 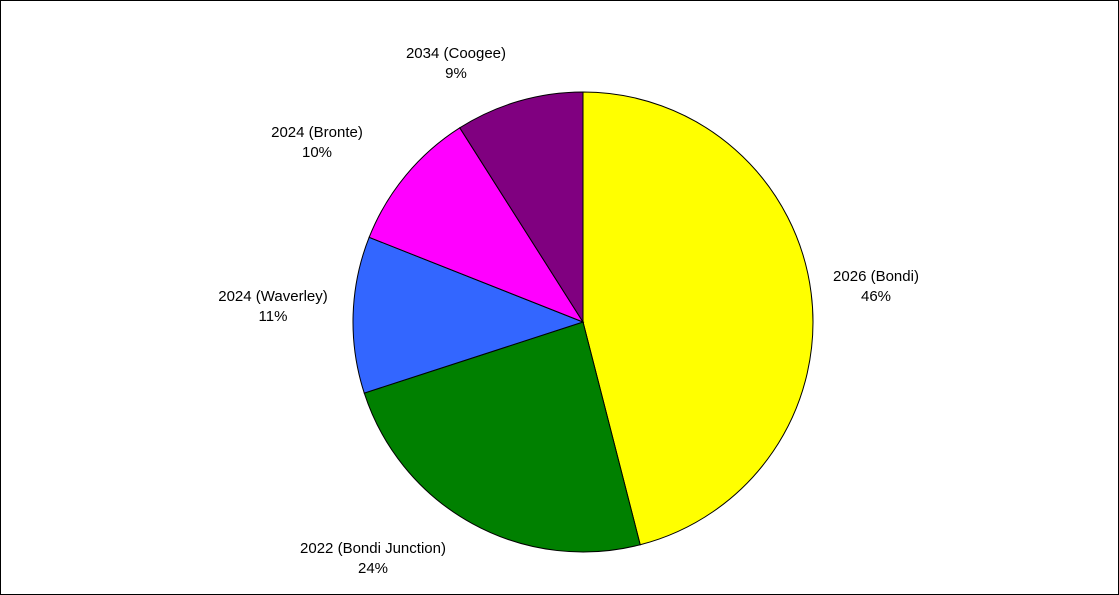 What do you see at coordinates (373, 548) in the screenshot?
I see `slice-category-text: 2022 (Bondi Junction)` at bounding box center [373, 548].